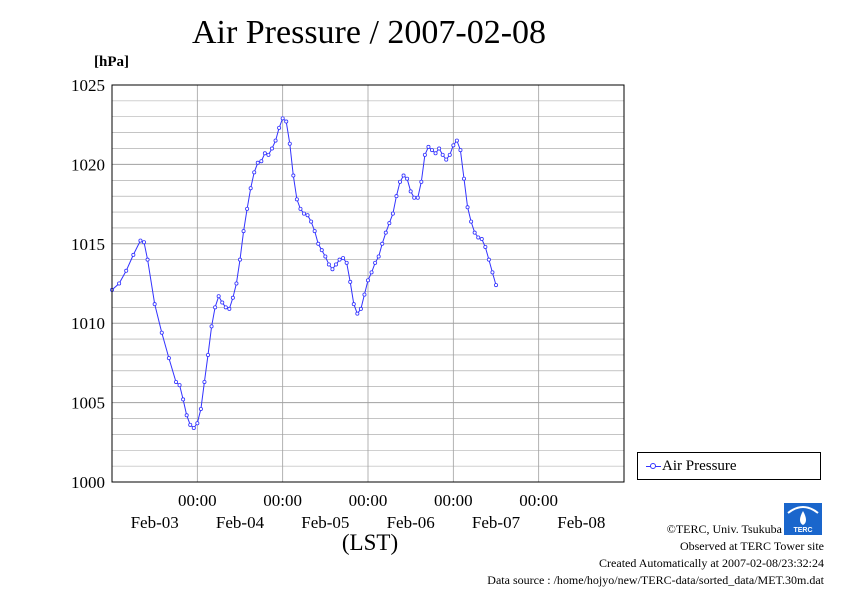  I want to click on logo-lettering: TERC, so click(802, 530).